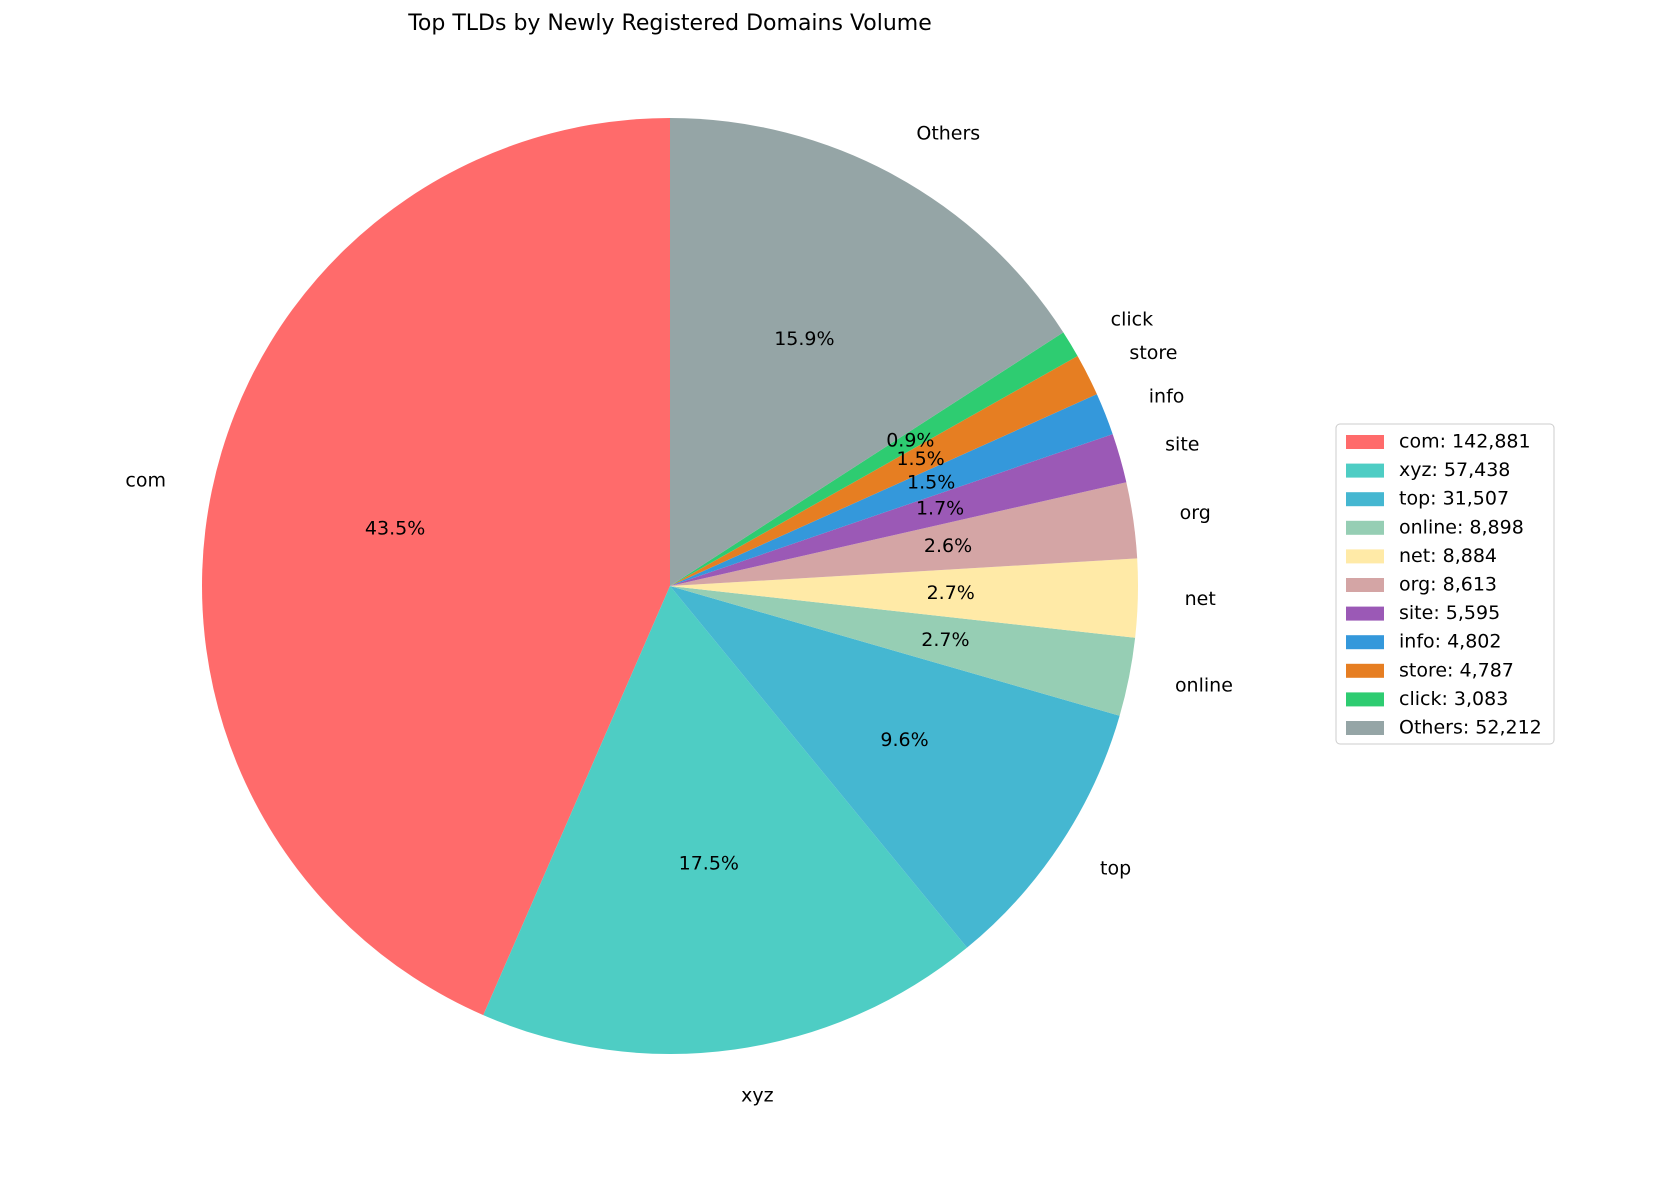 This screenshot has height=1190, width=1666. I want to click on legend-label: store: 4,787, so click(1456, 670).